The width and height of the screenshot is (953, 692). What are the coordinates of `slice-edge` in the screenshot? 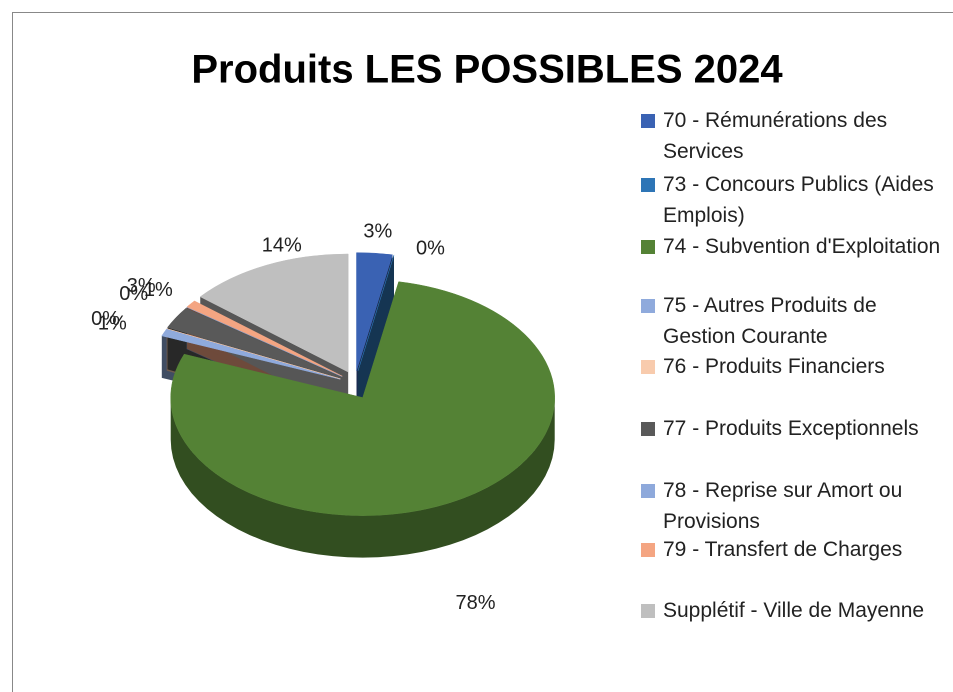 It's located at (375, 333).